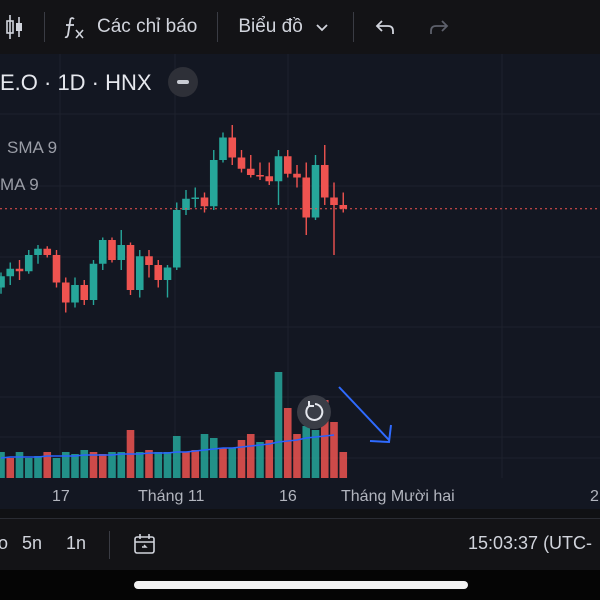  What do you see at coordinates (270, 26) in the screenshot?
I see `chart-type-label: Biểu đồ` at bounding box center [270, 26].